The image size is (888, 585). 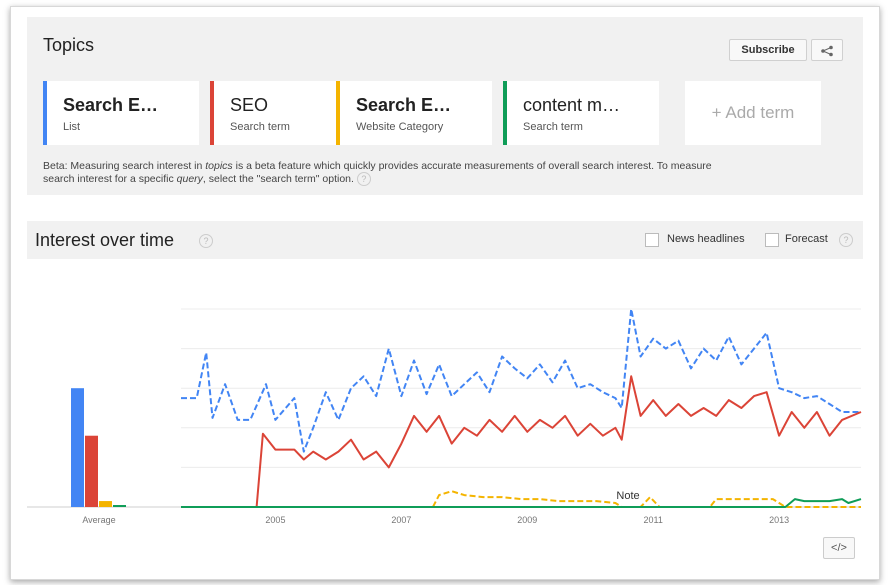 What do you see at coordinates (779, 520) in the screenshot?
I see `x-tick-label: 2013` at bounding box center [779, 520].